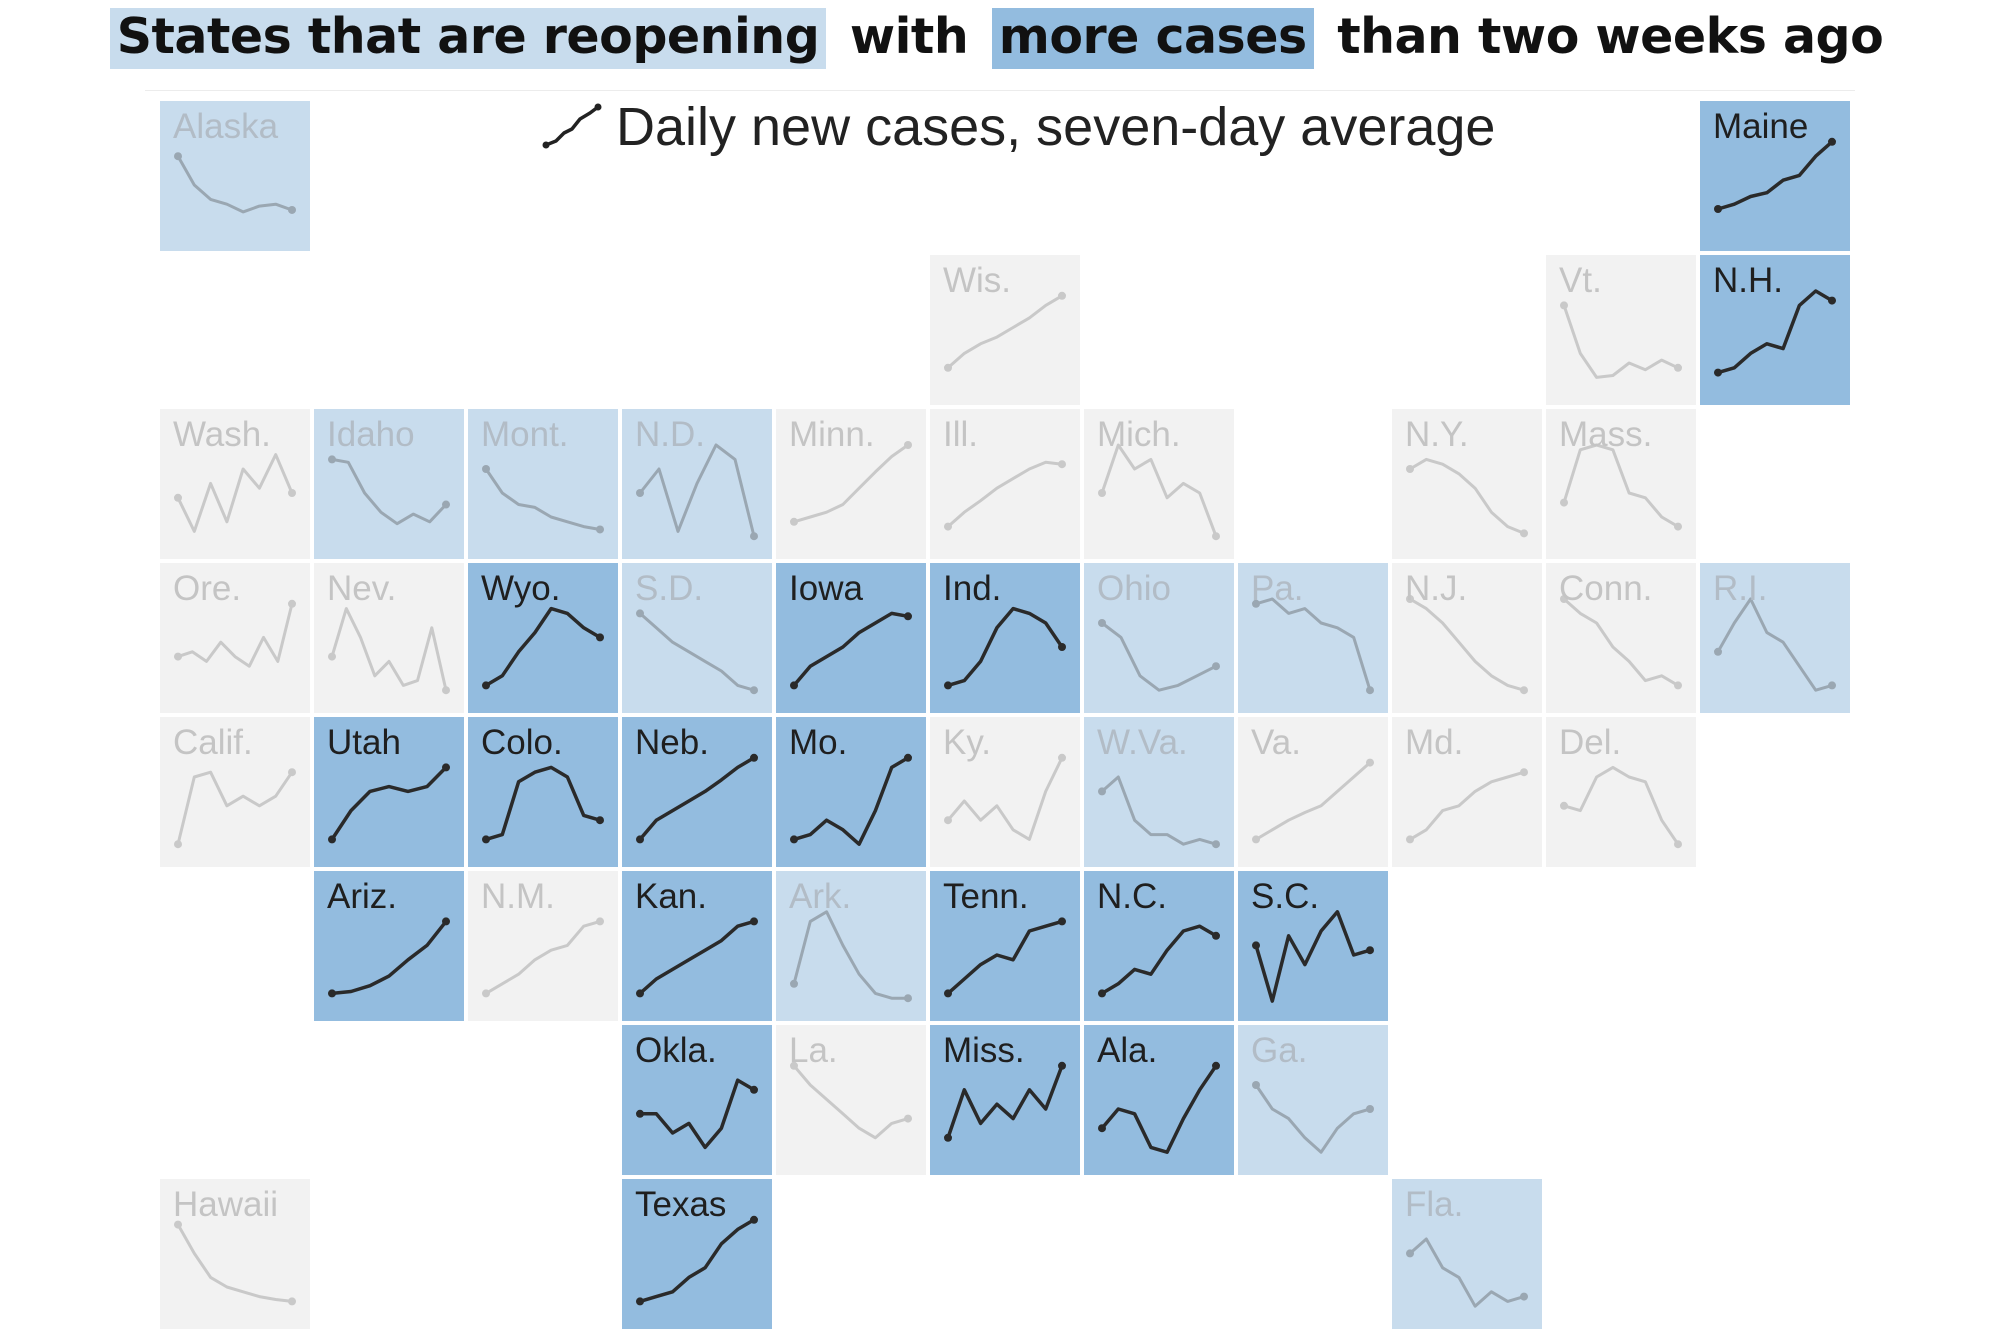  What do you see at coordinates (1410, 839) in the screenshot?
I see `start-dot-md` at bounding box center [1410, 839].